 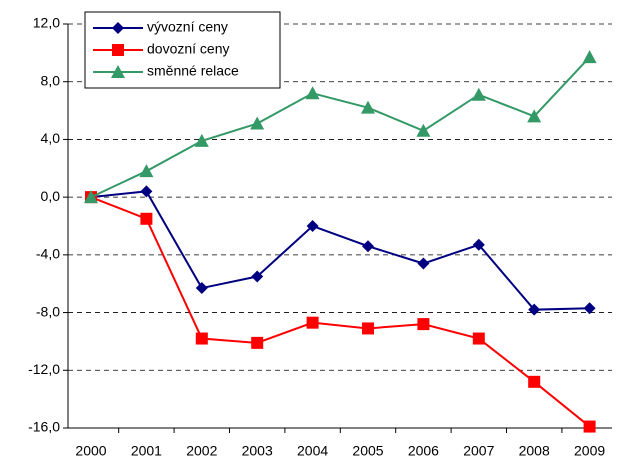 I want to click on y-tick-label: -8,0, so click(x=48, y=311).